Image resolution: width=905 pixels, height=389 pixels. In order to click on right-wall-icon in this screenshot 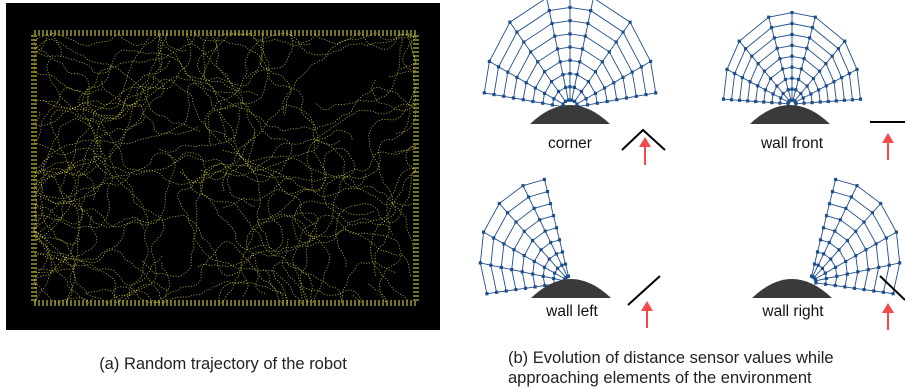, I will do `click(892, 288)`.